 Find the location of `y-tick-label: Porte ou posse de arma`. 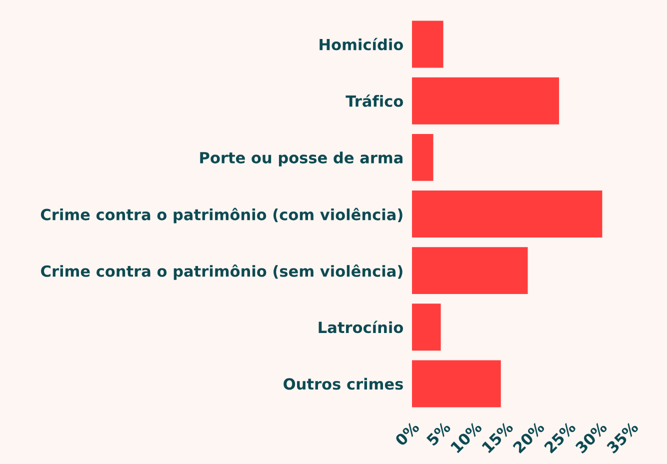

y-tick-label: Porte ou posse de arma is located at coordinates (301, 159).